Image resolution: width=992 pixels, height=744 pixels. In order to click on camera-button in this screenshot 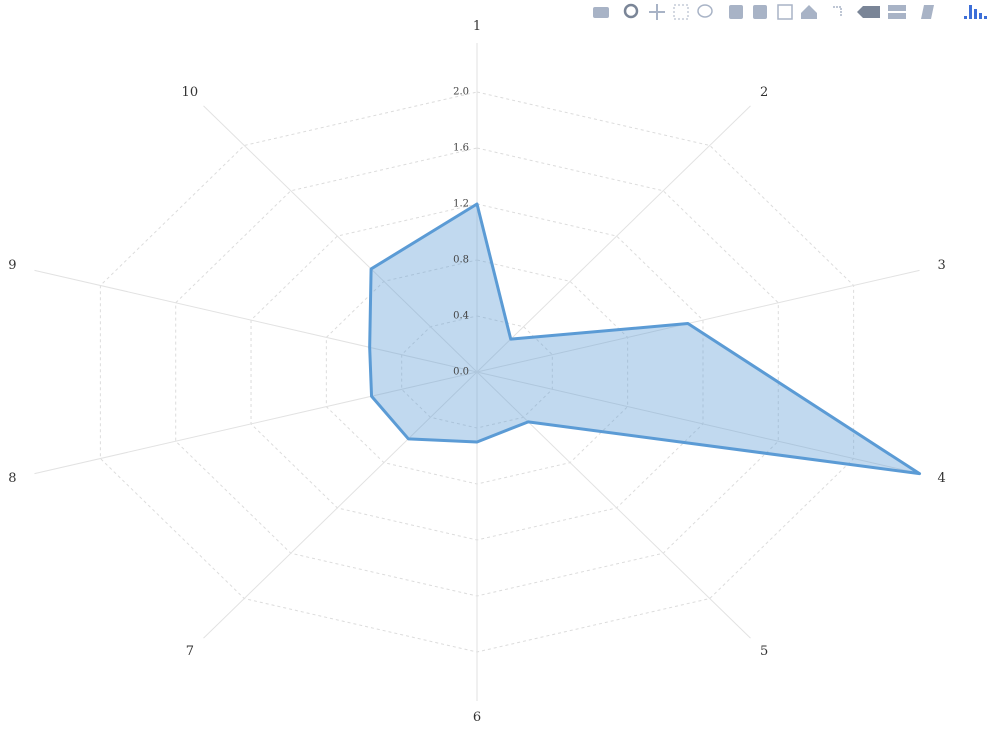, I will do `click(601, 12)`.